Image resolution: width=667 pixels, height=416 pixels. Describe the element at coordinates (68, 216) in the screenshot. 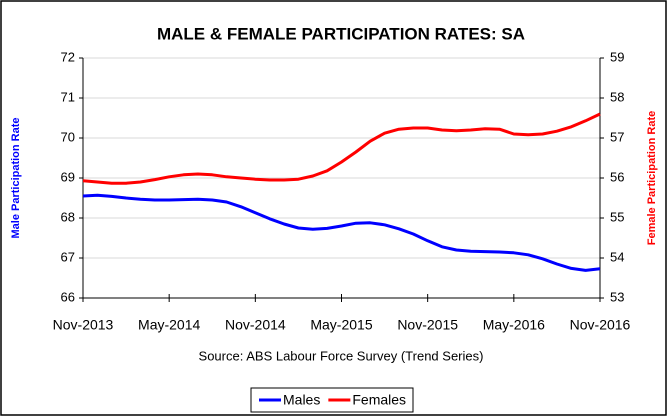

I see `y-tick-label: 68` at that location.